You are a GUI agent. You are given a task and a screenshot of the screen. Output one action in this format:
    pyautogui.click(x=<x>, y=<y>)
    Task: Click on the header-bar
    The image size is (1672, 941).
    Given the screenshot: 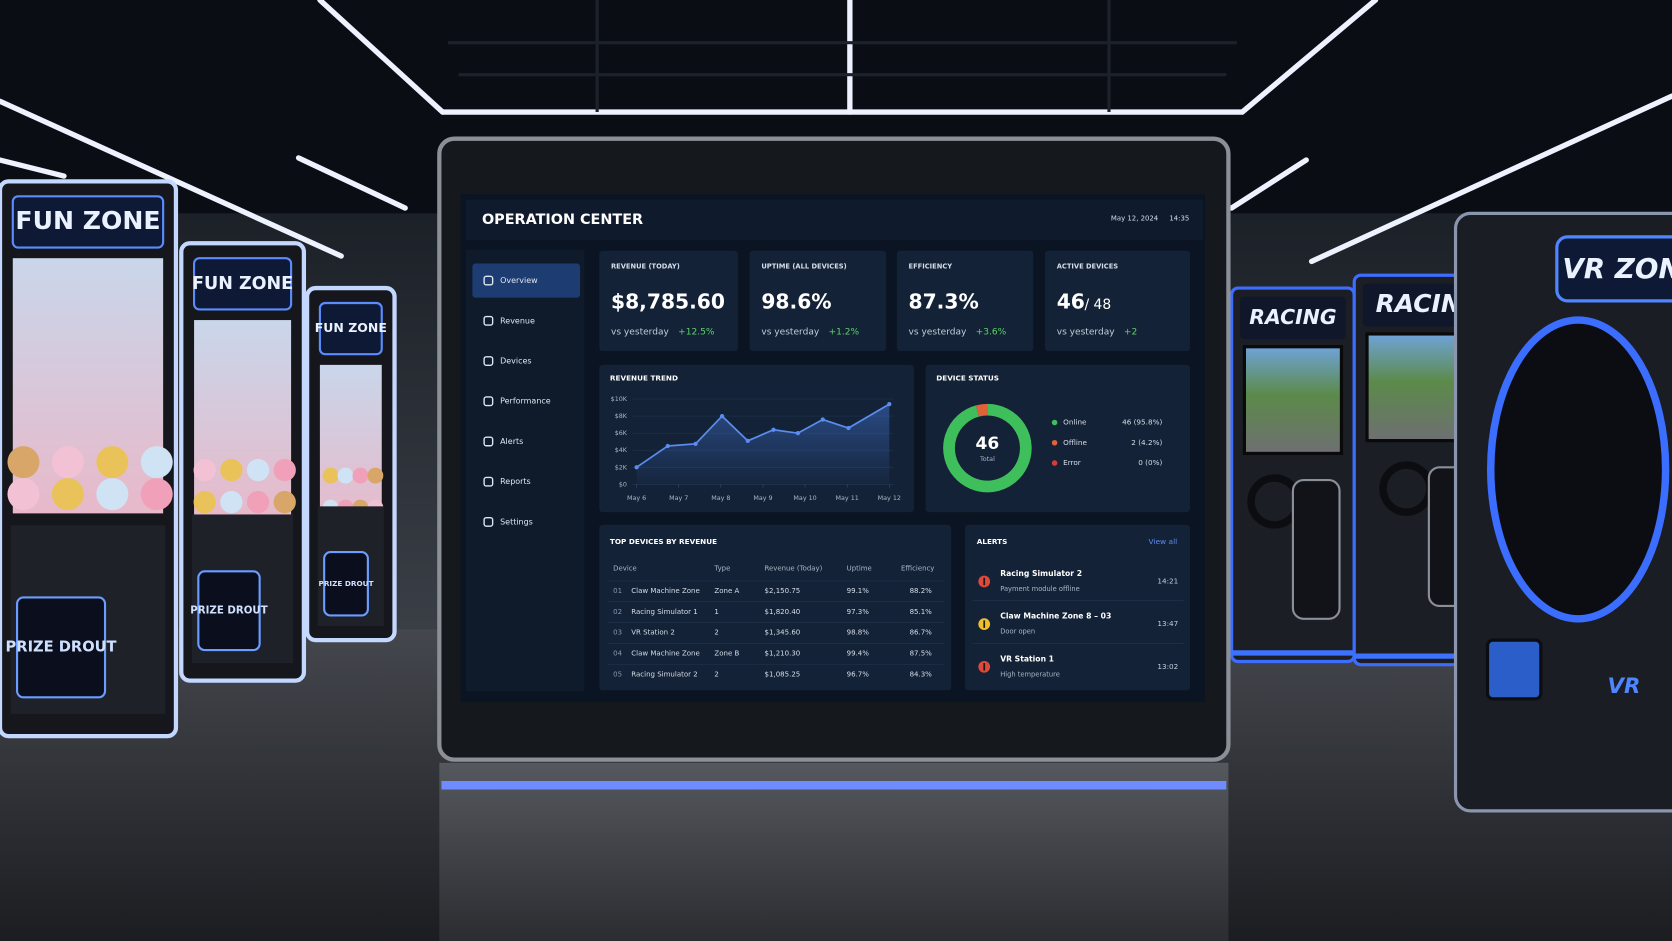 What is the action you would take?
    pyautogui.click(x=834, y=220)
    